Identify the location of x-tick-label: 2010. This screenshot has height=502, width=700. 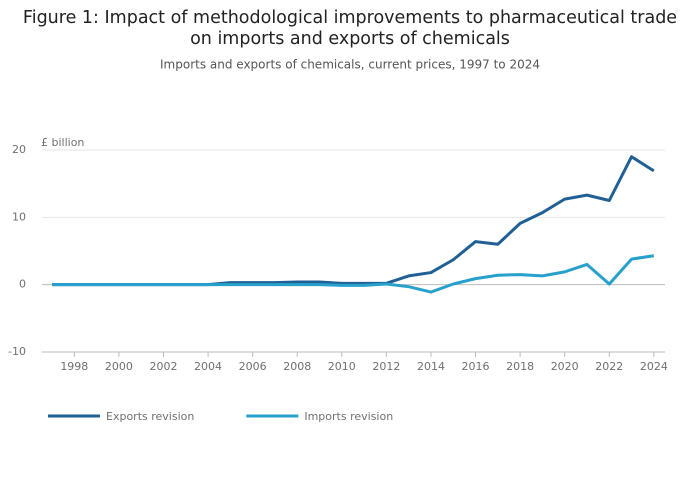
(342, 366).